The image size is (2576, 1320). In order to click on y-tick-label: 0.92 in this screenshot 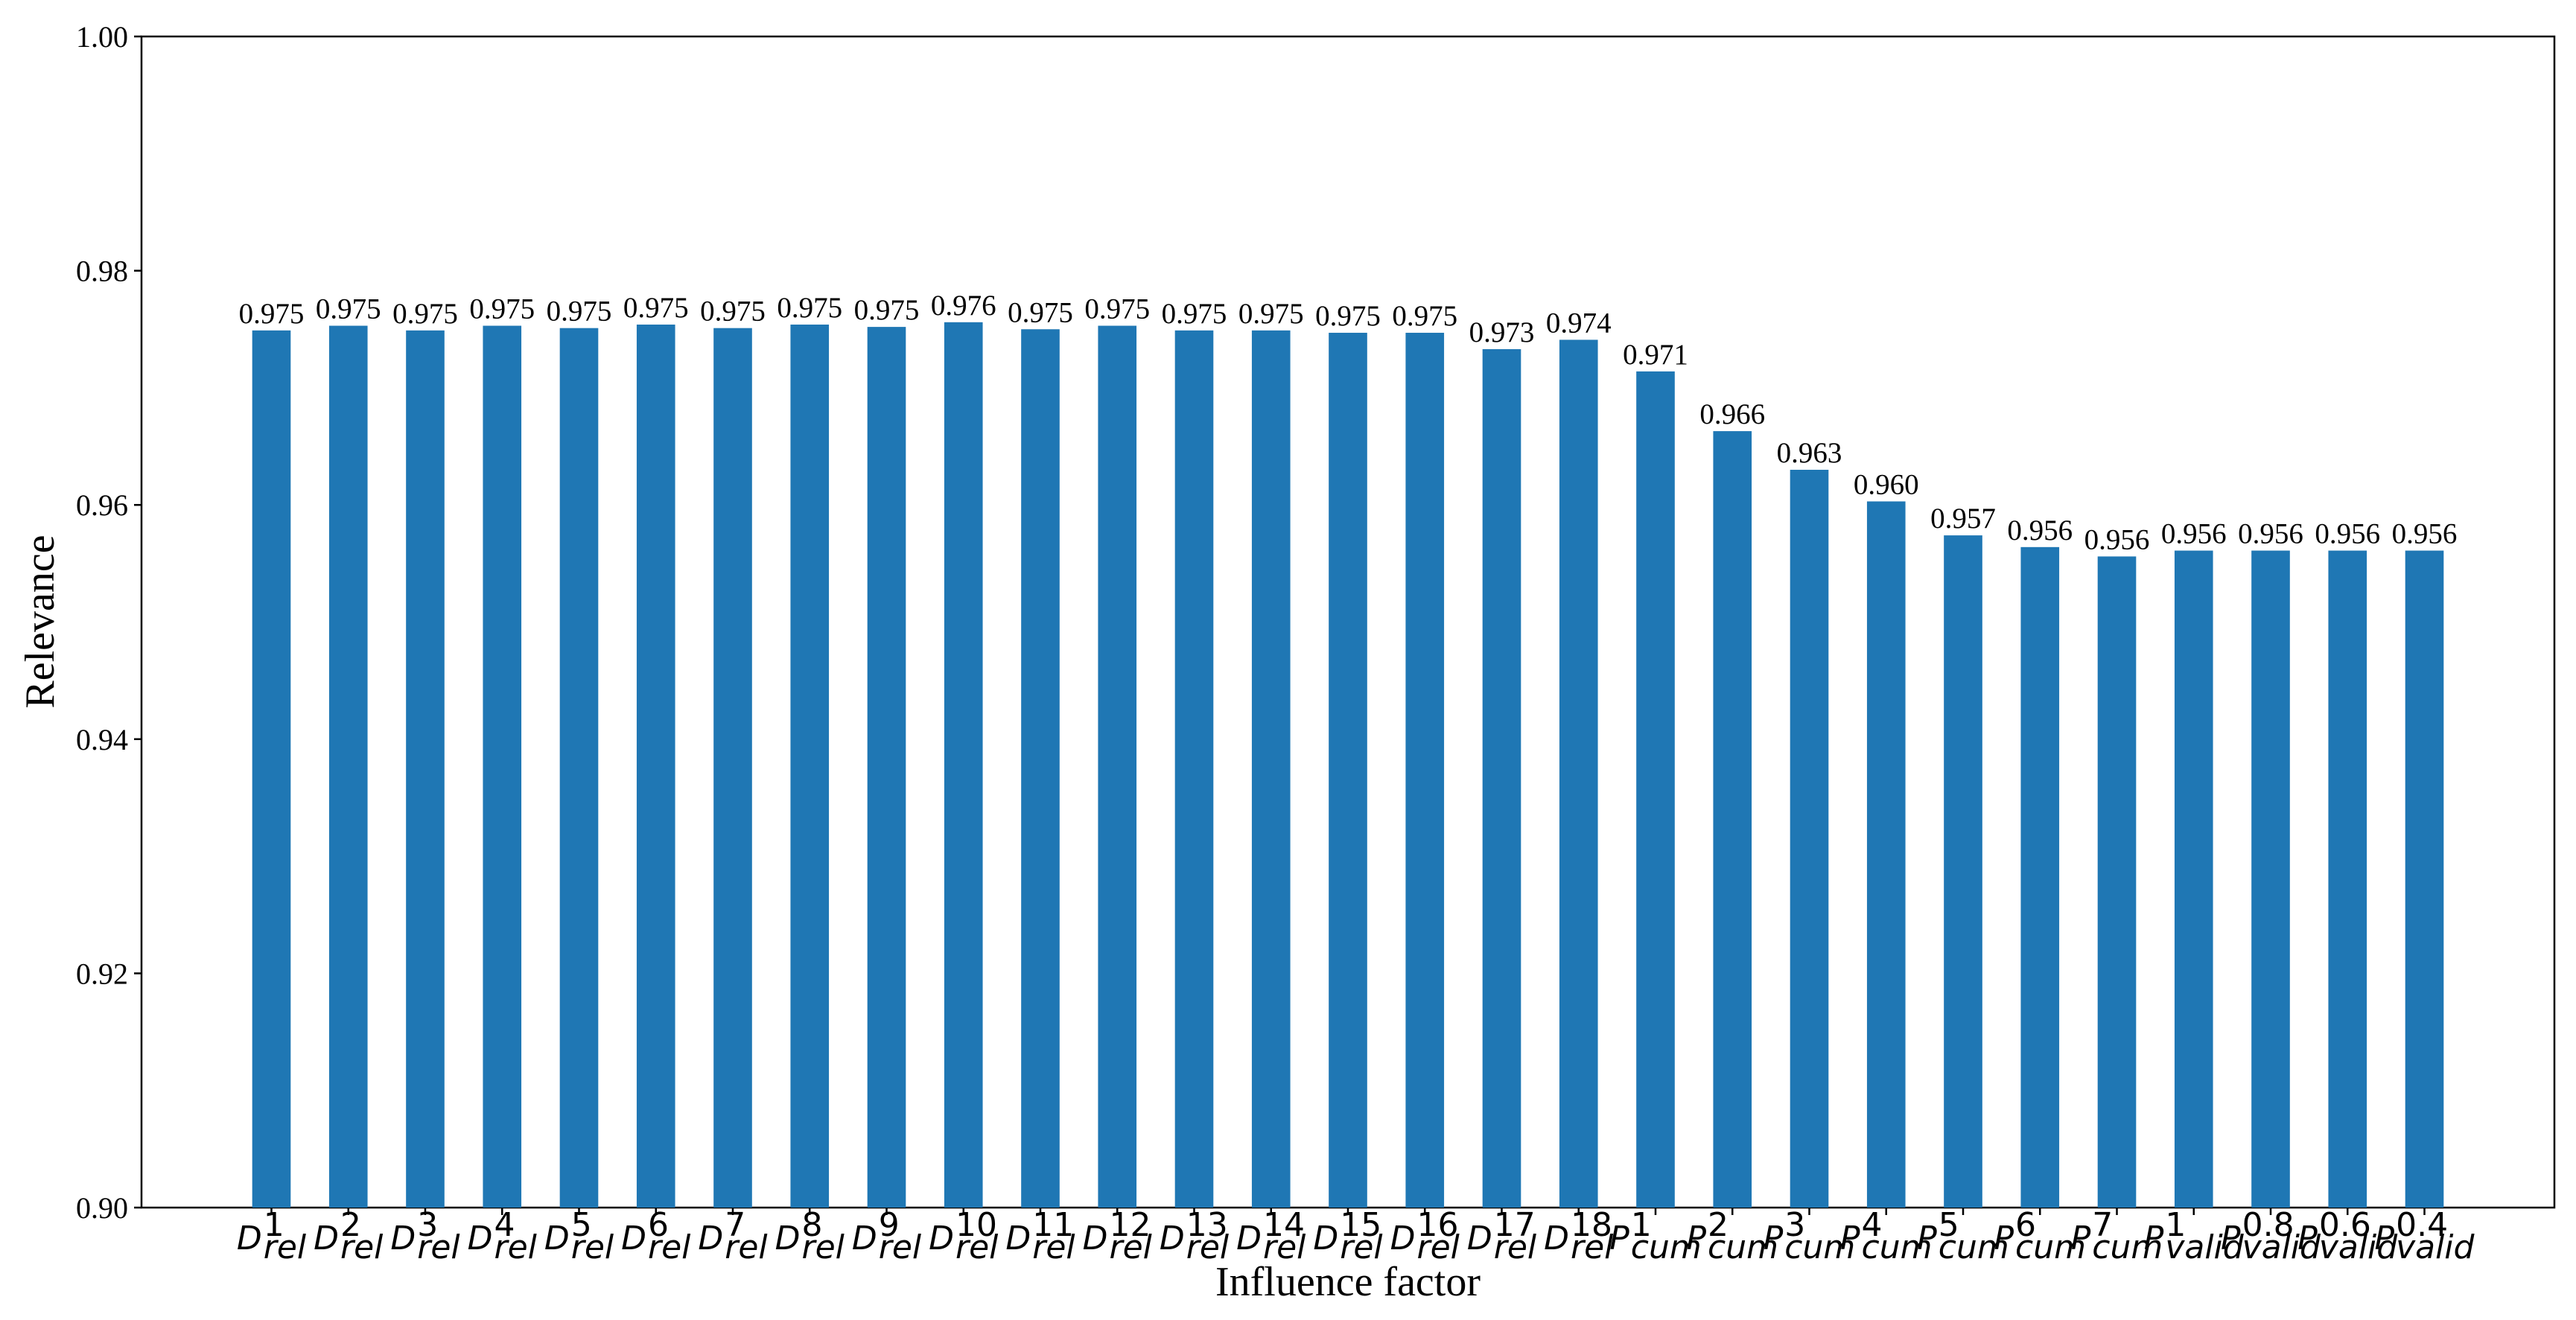, I will do `click(102, 974)`.